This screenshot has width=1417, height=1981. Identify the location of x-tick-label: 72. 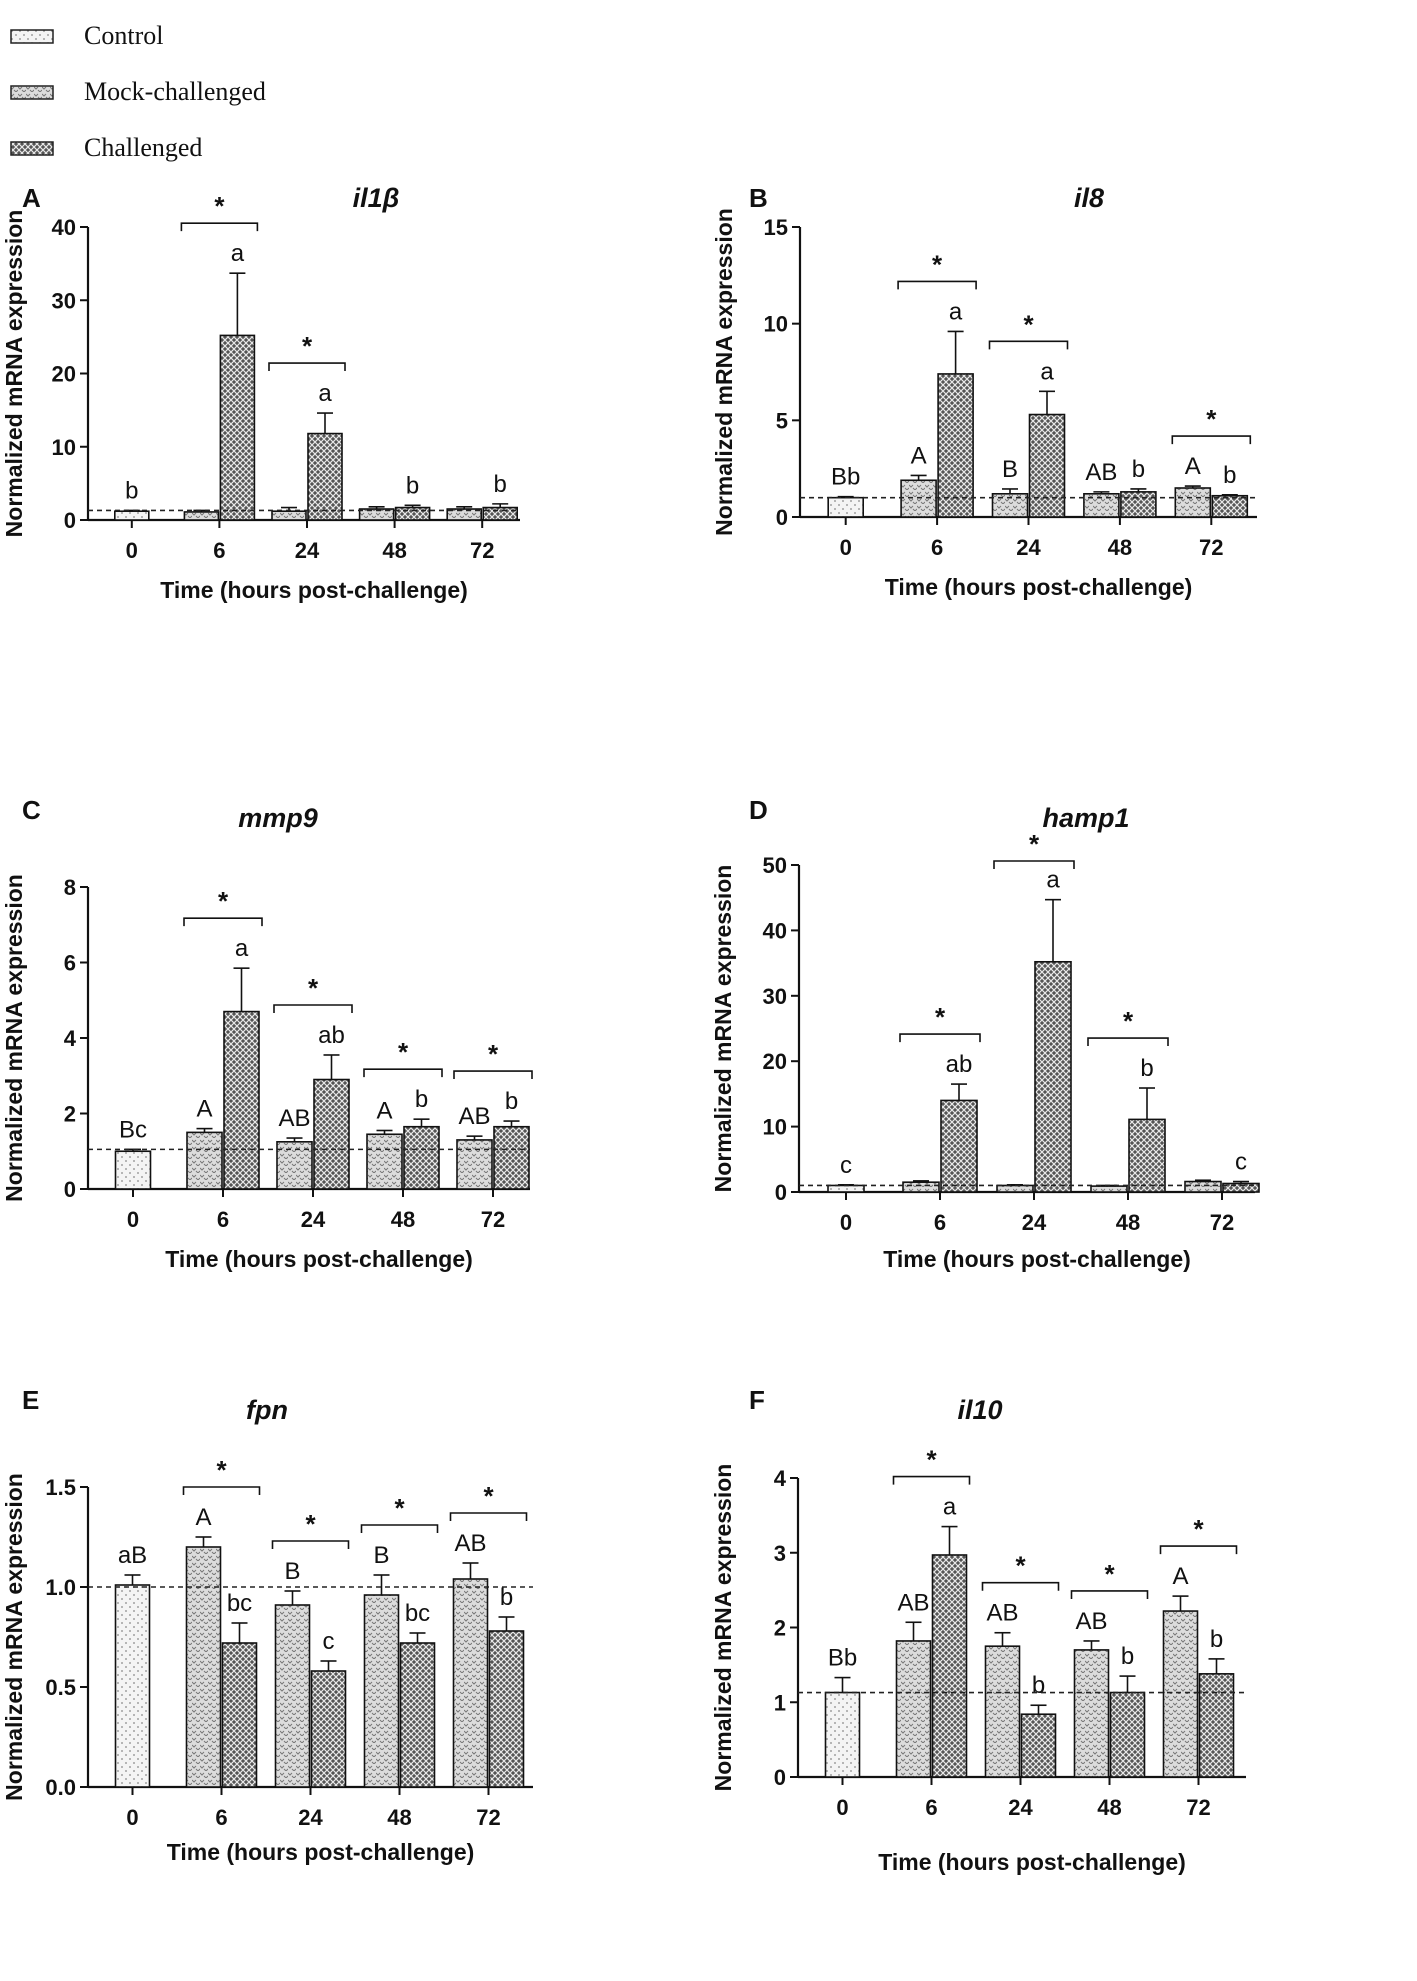
(482, 550).